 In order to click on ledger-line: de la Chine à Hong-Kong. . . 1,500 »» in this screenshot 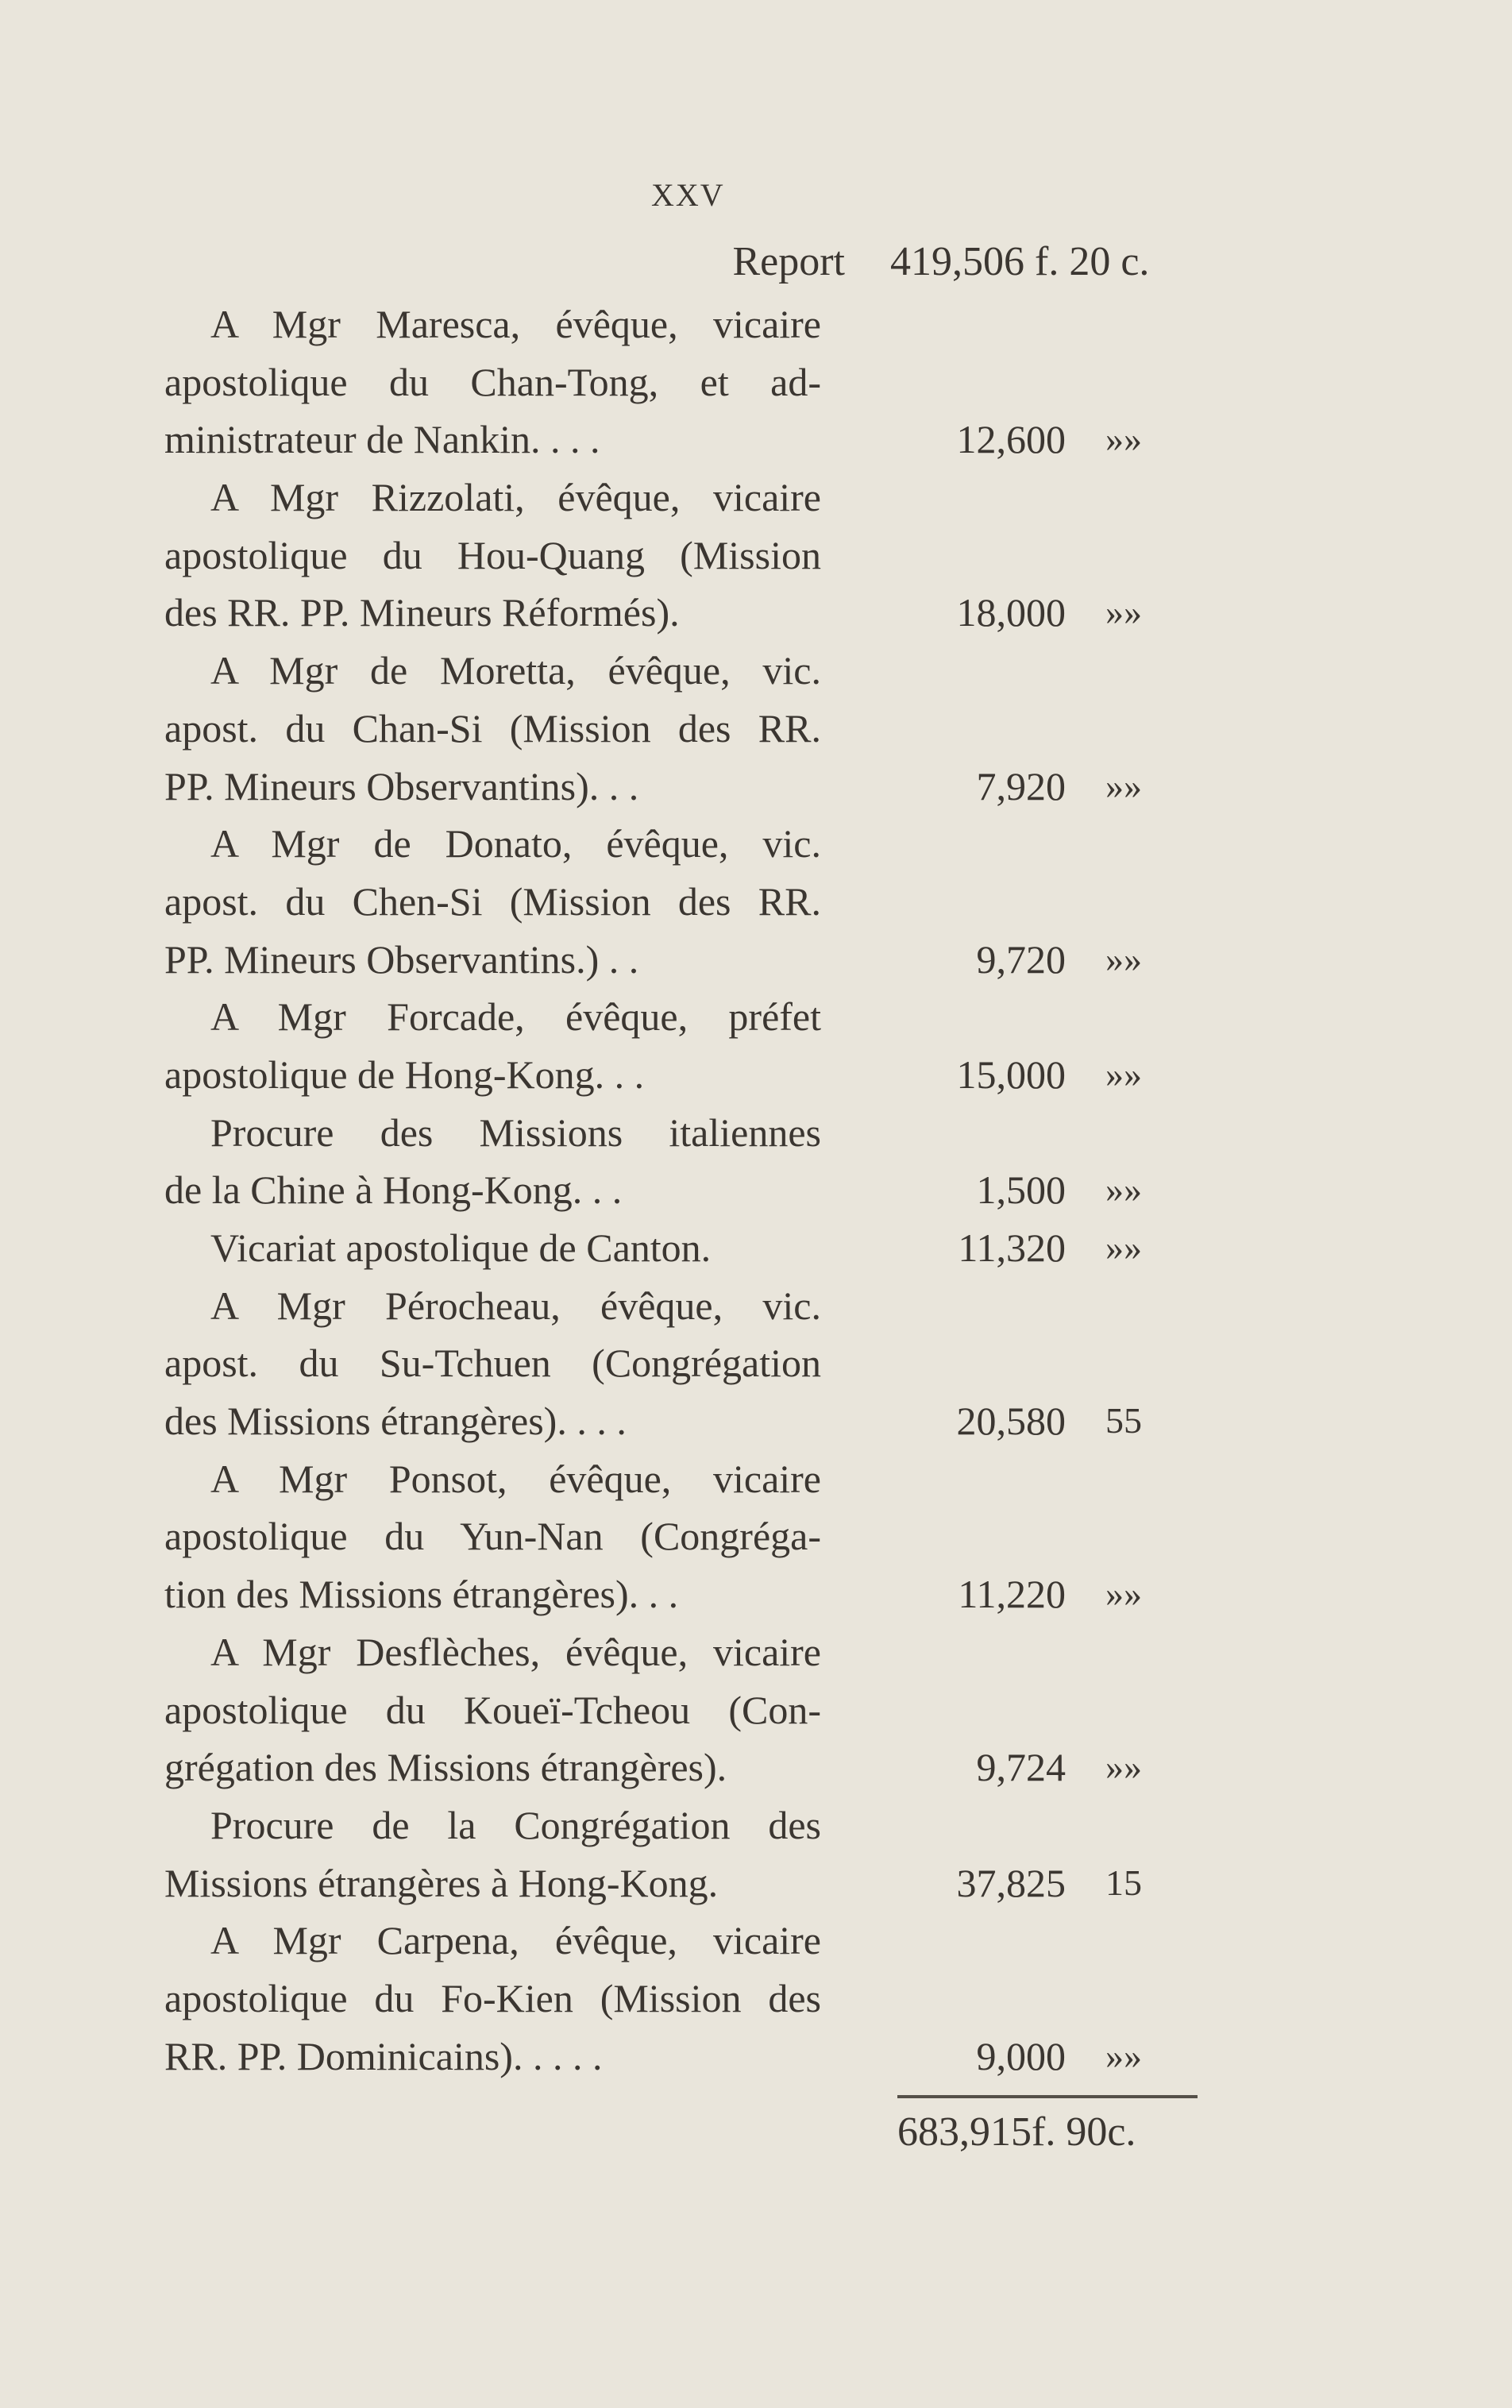, I will do `click(692, 1190)`.